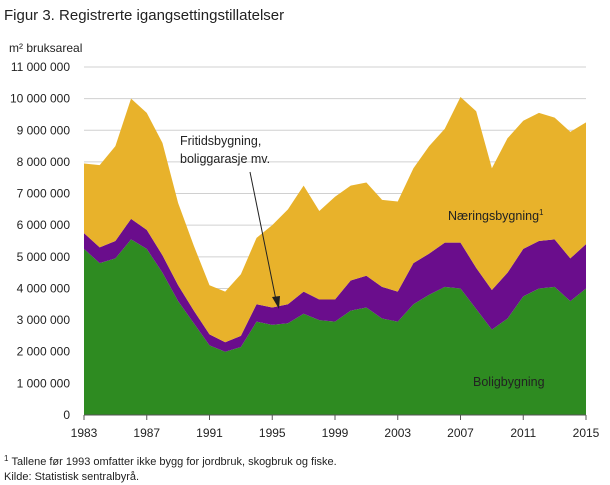 The width and height of the screenshot is (610, 485). What do you see at coordinates (40, 67) in the screenshot?
I see `y-tick-label: 11 000 000` at bounding box center [40, 67].